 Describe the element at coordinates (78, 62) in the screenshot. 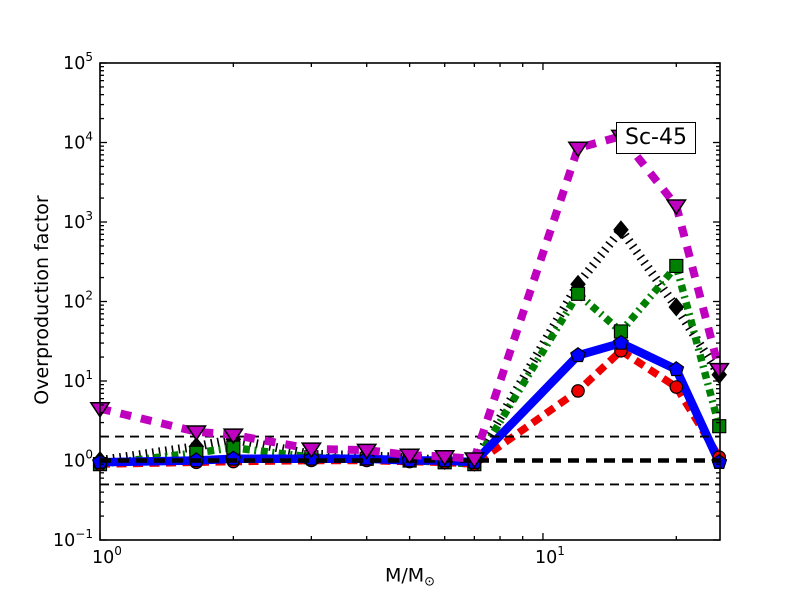

I see `y-tick-label: 10⁵` at that location.